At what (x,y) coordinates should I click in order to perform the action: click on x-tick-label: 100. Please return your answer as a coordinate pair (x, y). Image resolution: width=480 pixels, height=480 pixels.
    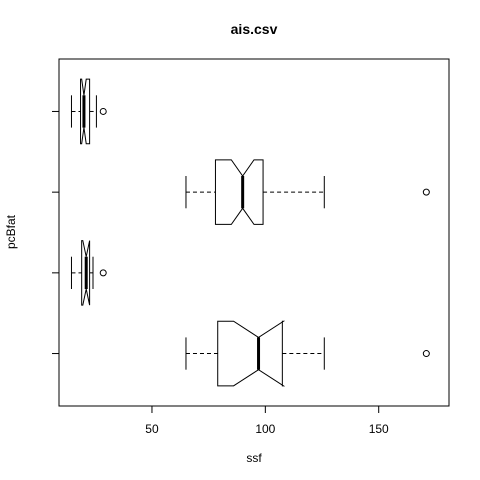
    Looking at the image, I should click on (265, 429).